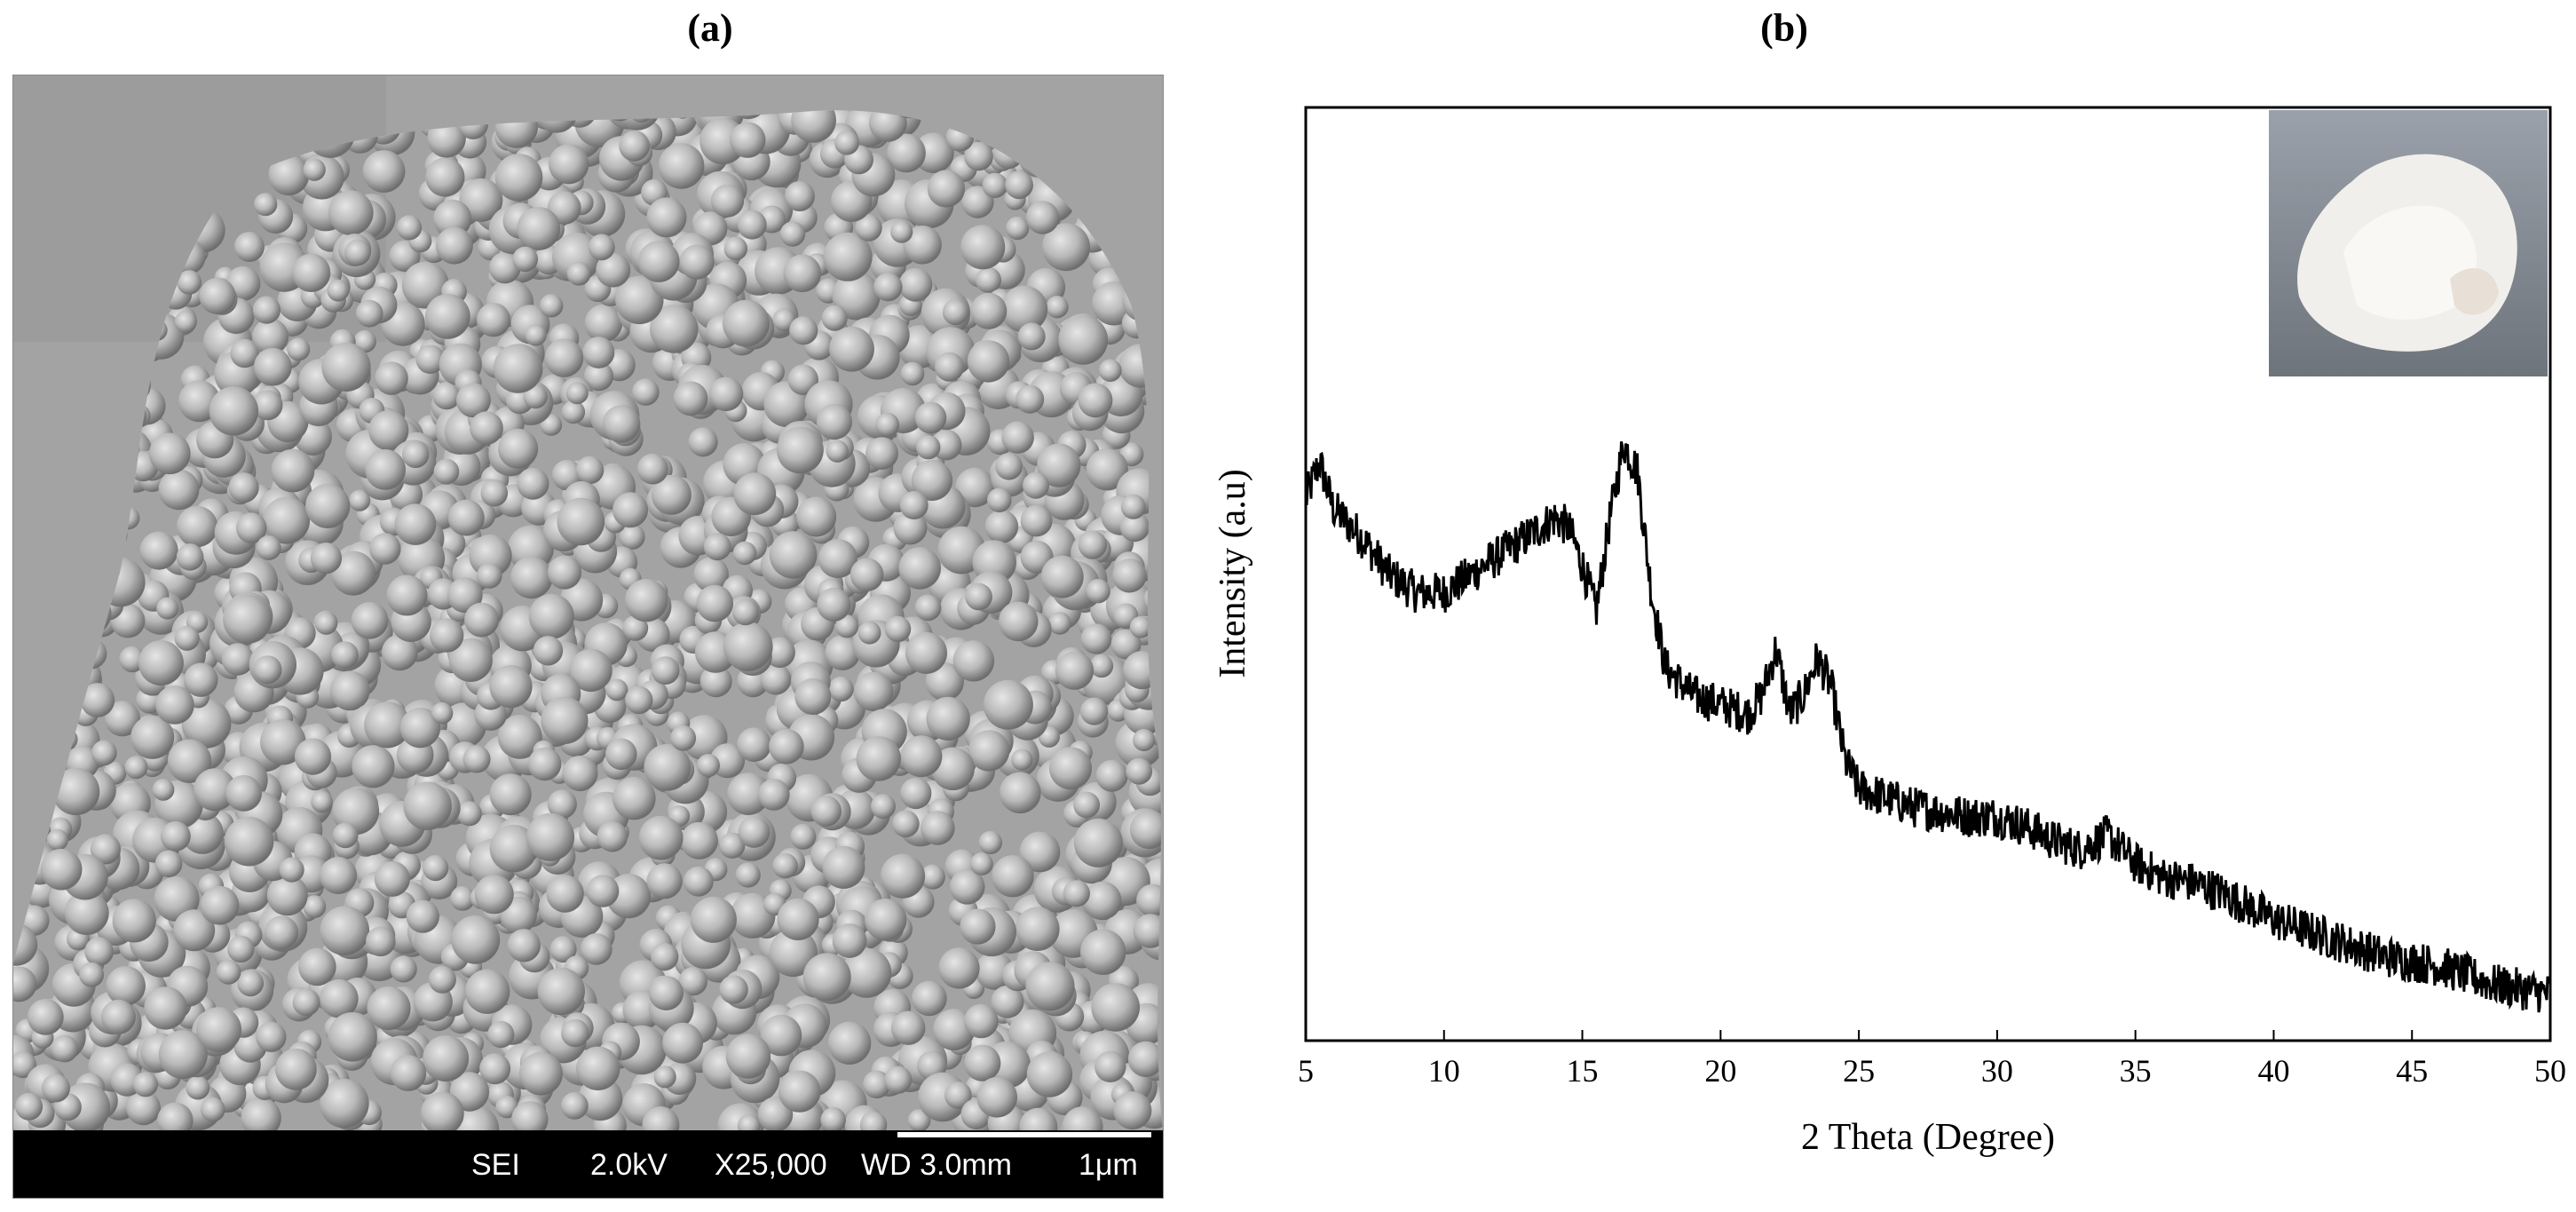 Image resolution: width=2576 pixels, height=1212 pixels. What do you see at coordinates (495, 1165) in the screenshot?
I see `sem-mode: SEI` at bounding box center [495, 1165].